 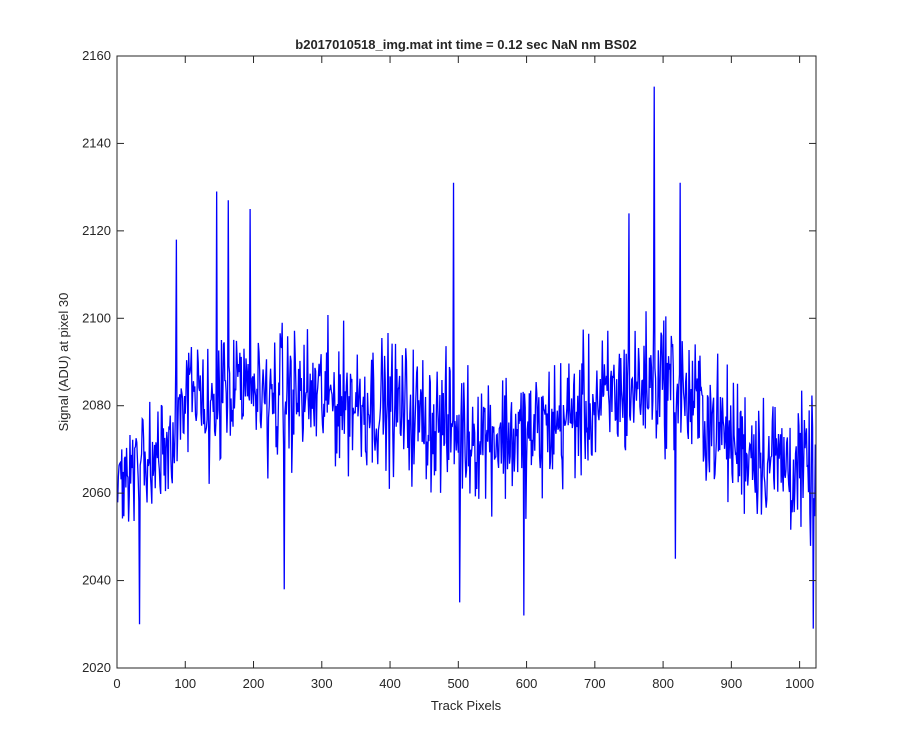 What do you see at coordinates (732, 683) in the screenshot?
I see `x-tick-label: 900` at bounding box center [732, 683].